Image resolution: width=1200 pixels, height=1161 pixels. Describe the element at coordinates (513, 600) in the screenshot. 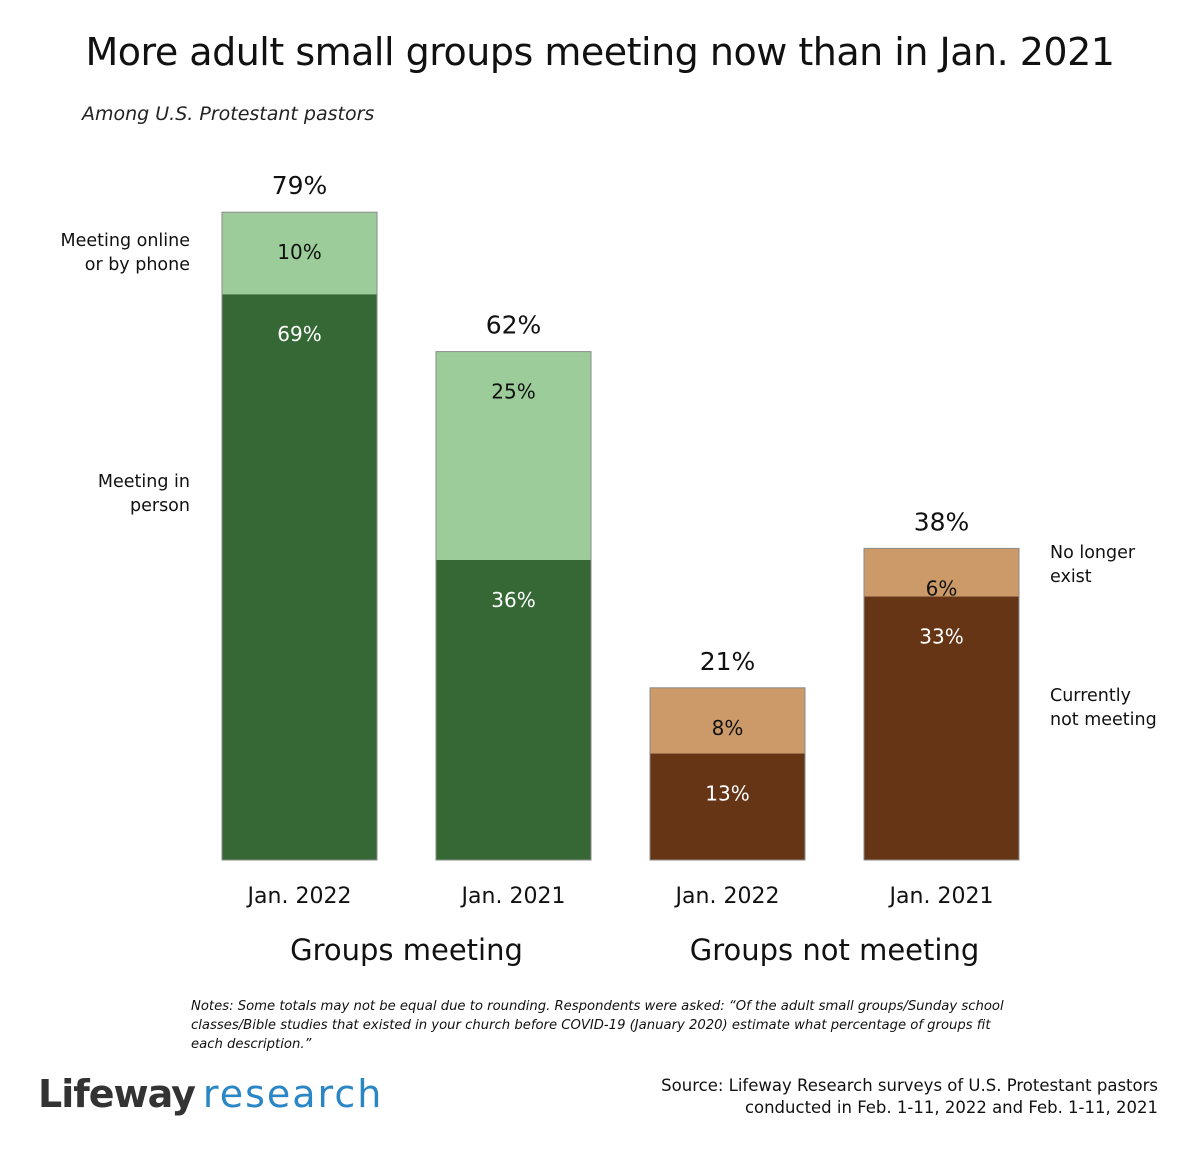

I see `segment-label: 36%` at that location.